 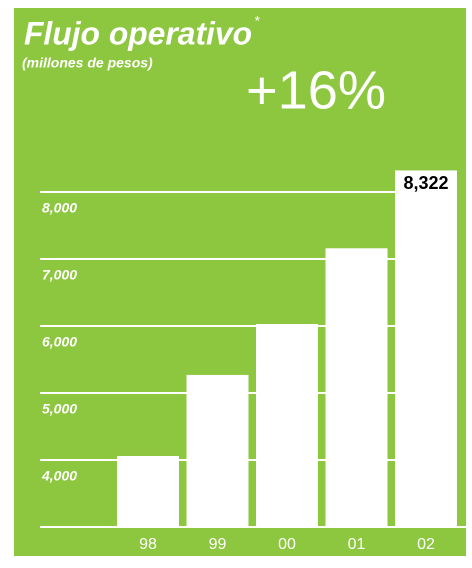 I want to click on title-mark: *, so click(x=257, y=21).